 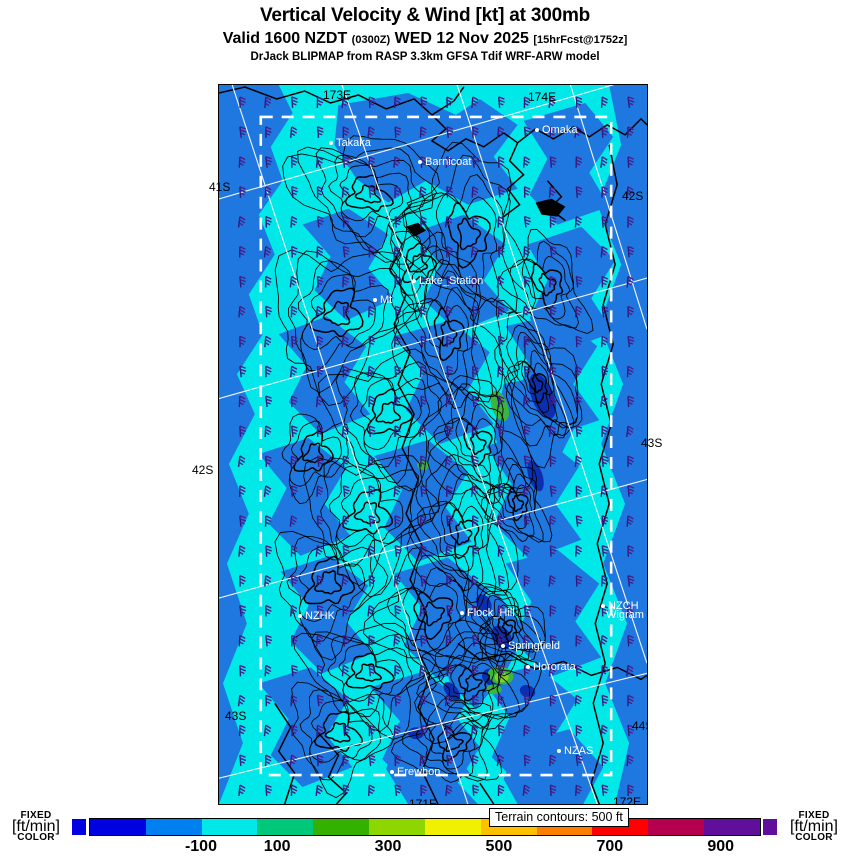 I want to click on valid-time-text: Valid 1600 NZDT, so click(x=285, y=38).